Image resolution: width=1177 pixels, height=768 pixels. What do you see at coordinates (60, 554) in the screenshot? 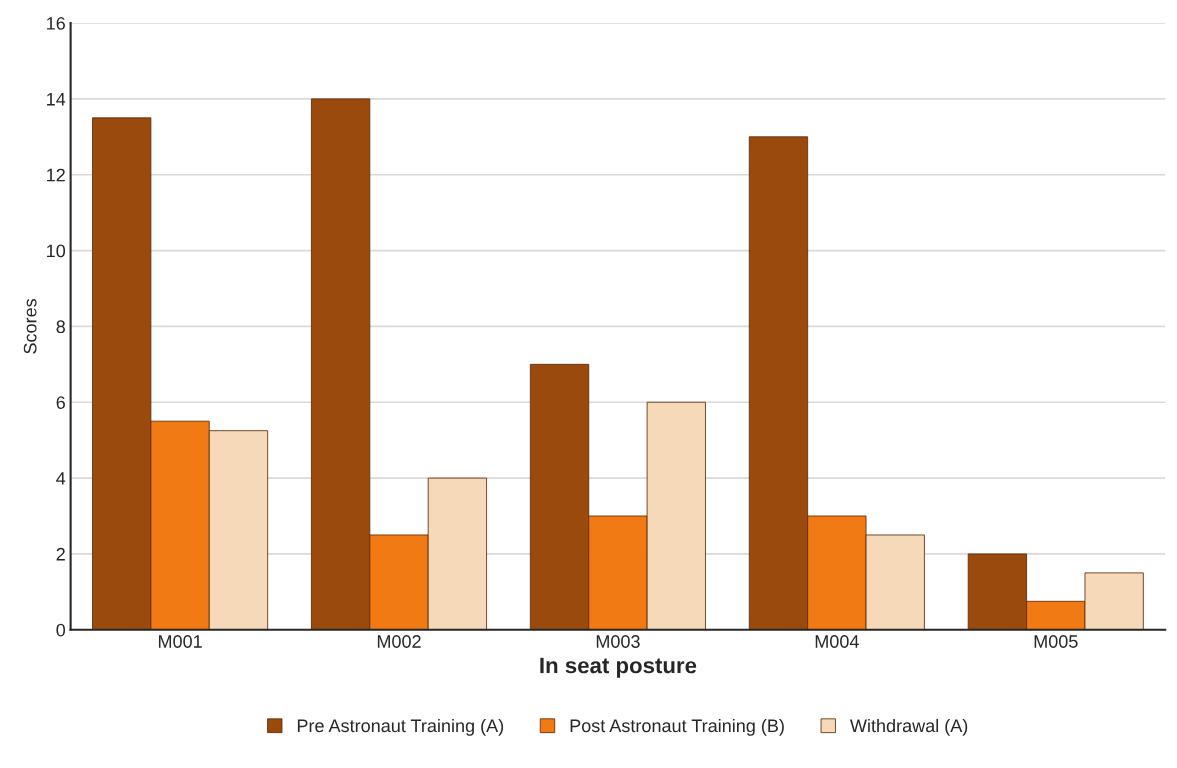
I see `y-tick-label: 2` at bounding box center [60, 554].